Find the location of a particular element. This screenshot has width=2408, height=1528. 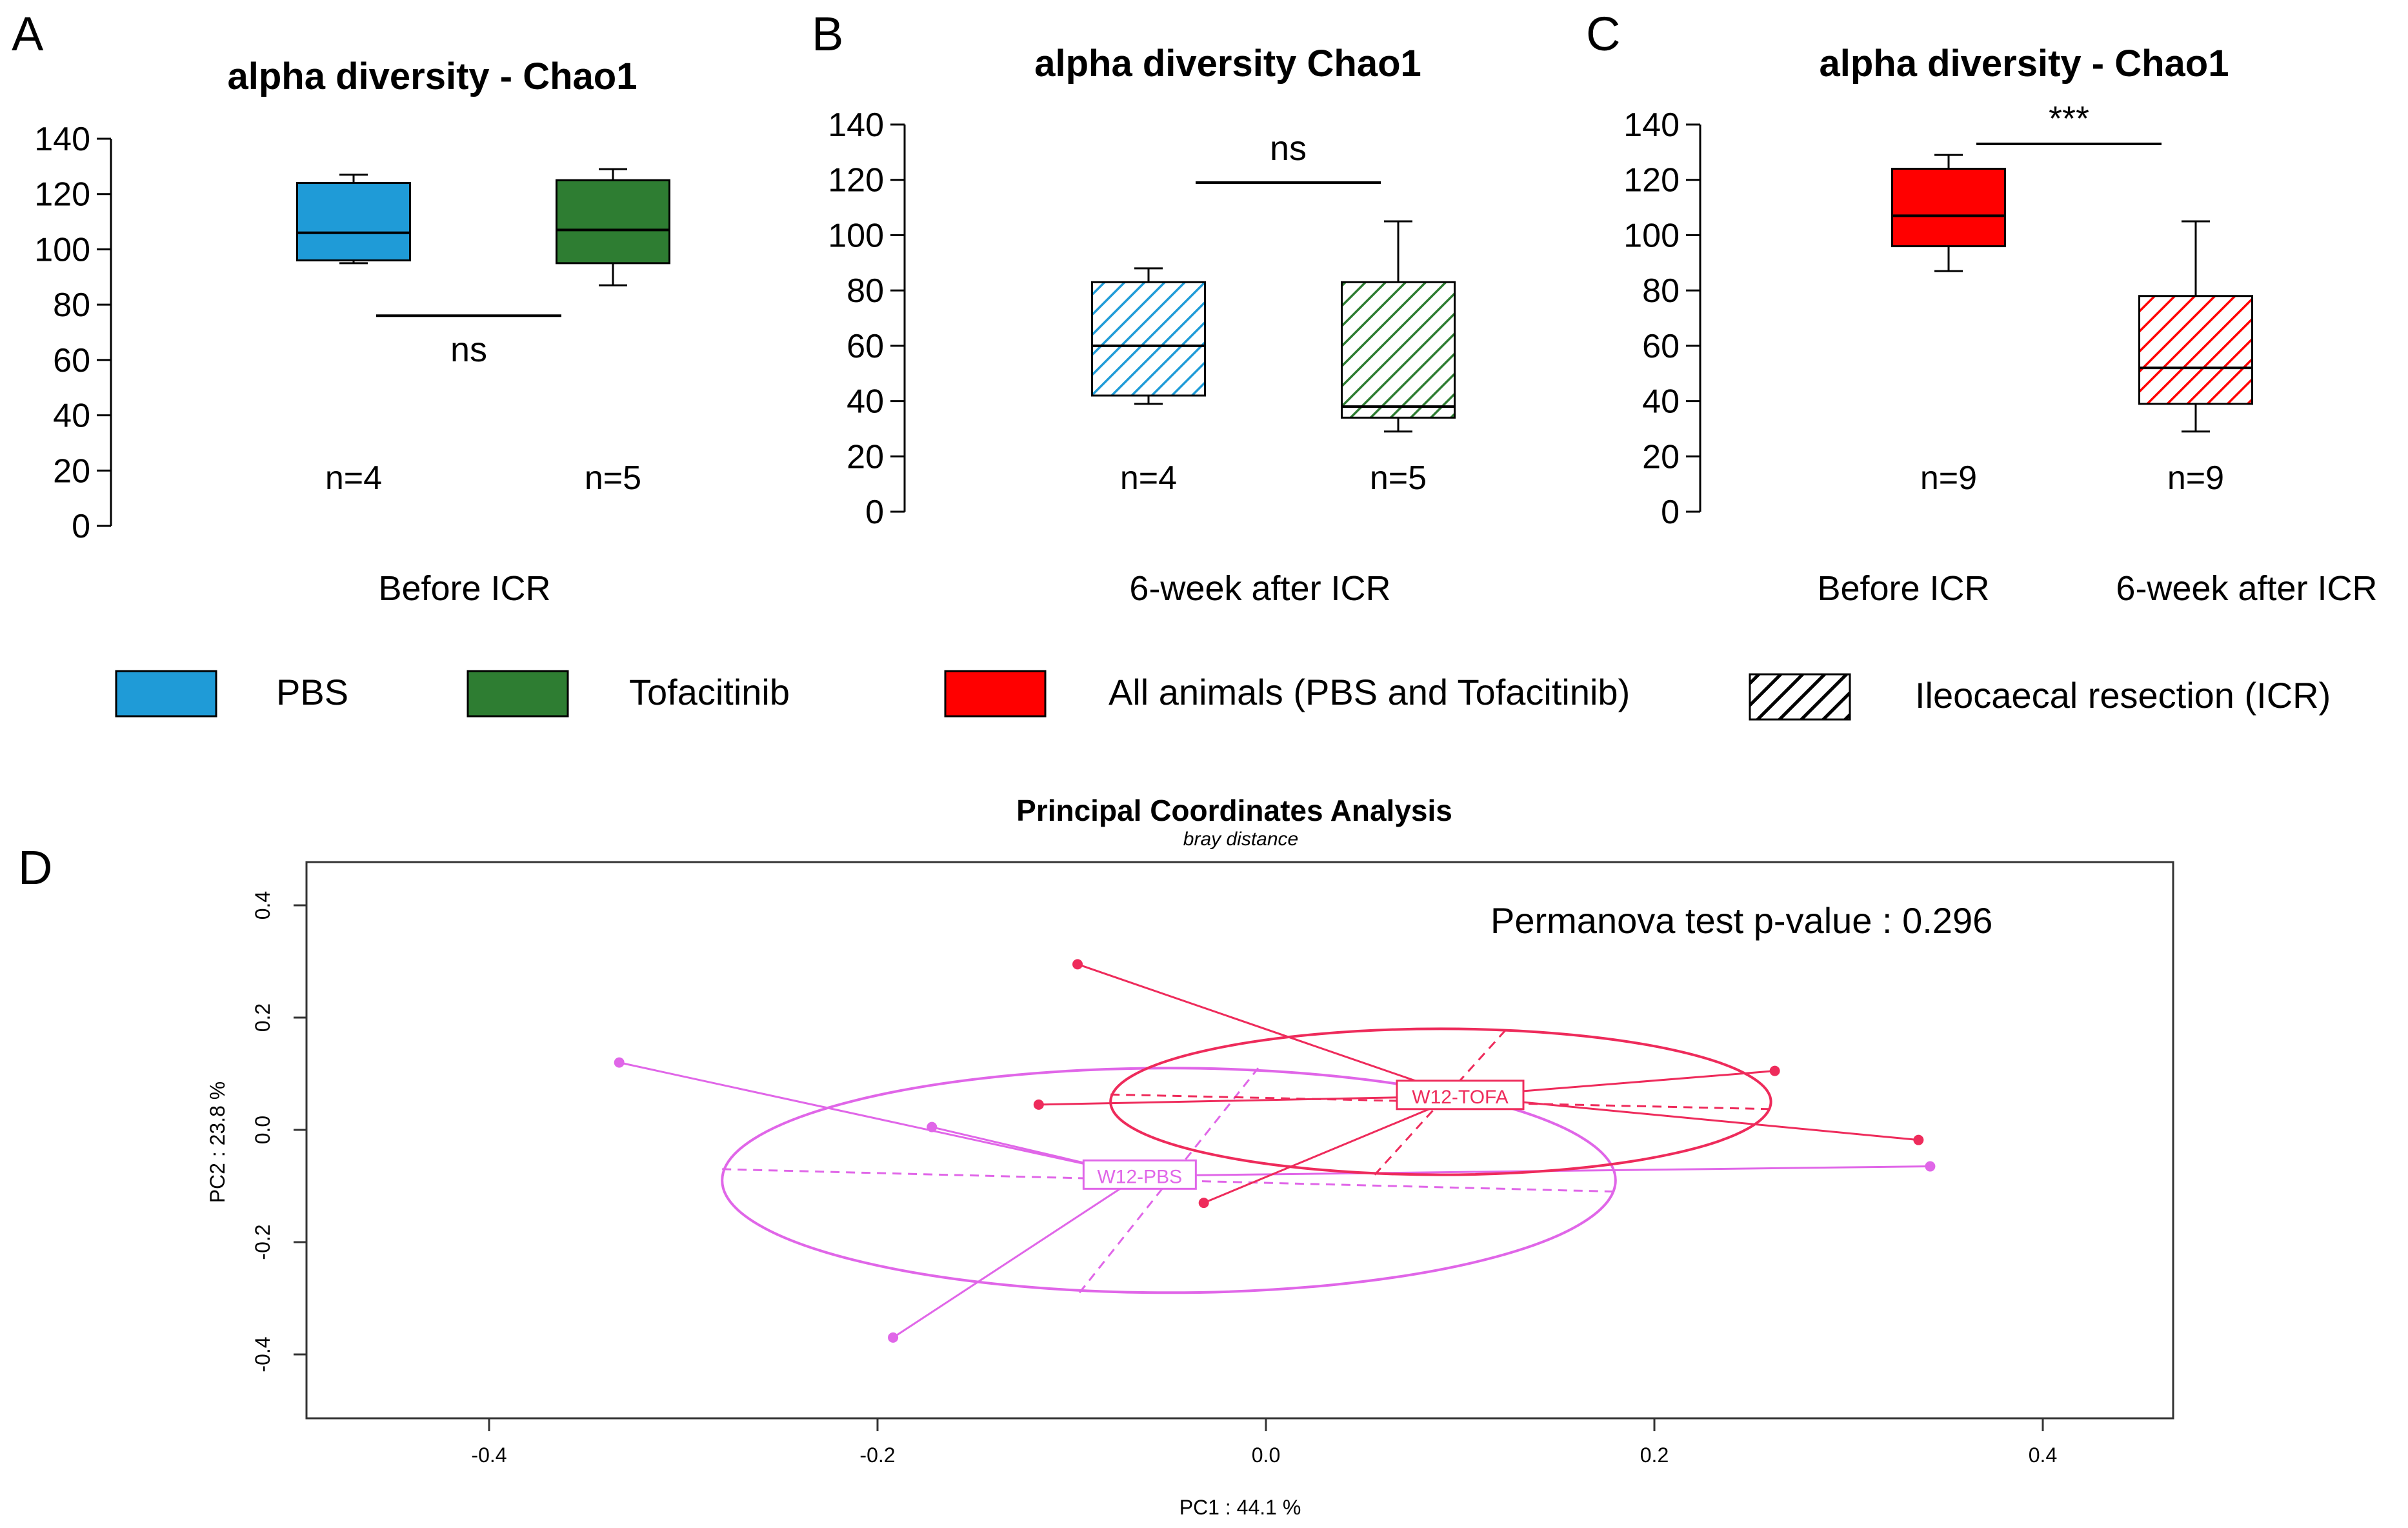

y-tick-label: -0.4 is located at coordinates (262, 1354).